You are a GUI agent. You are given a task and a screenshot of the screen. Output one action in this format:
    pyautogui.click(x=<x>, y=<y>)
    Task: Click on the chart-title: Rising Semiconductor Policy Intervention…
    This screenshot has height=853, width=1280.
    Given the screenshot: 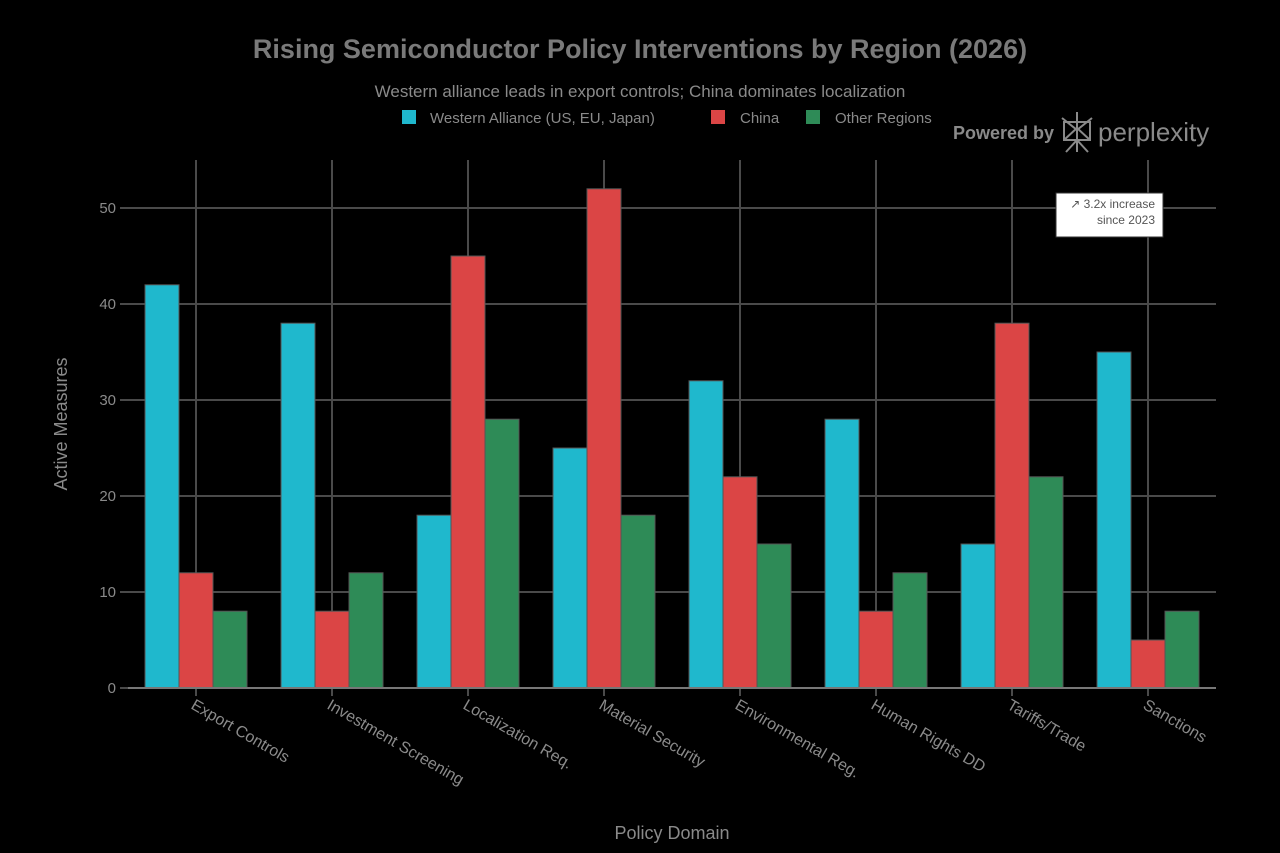 What is the action you would take?
    pyautogui.click(x=640, y=49)
    